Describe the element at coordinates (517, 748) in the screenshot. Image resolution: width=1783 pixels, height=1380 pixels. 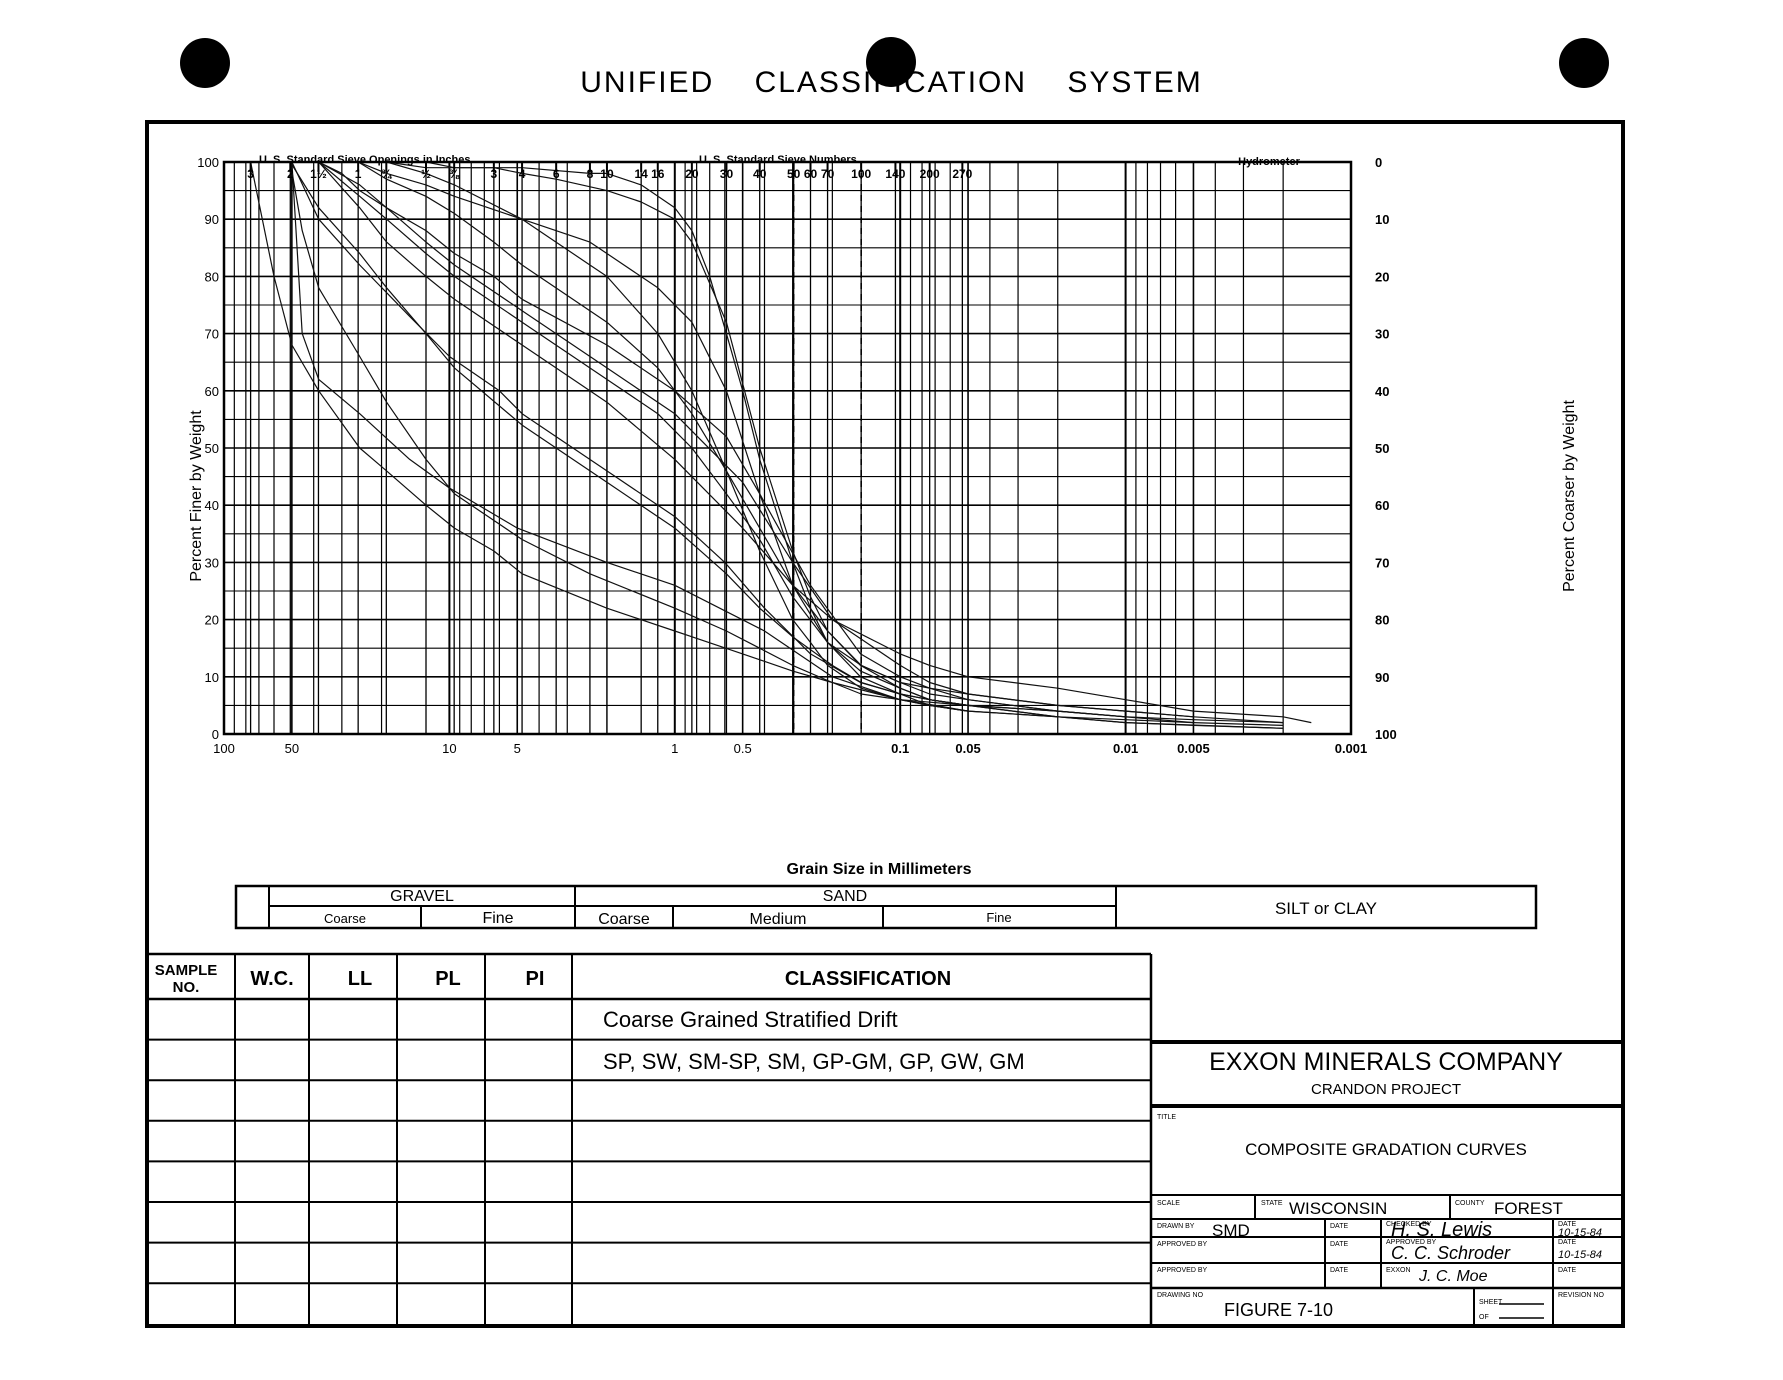
I see `x-tick: 5` at that location.